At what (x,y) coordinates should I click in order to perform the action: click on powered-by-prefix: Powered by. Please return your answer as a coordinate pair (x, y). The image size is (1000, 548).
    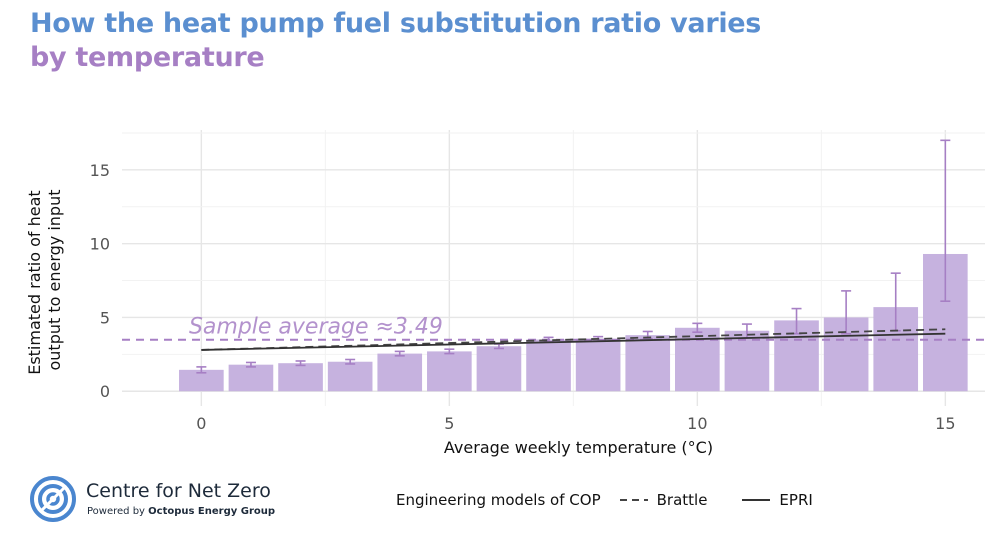
    Looking at the image, I should click on (118, 511).